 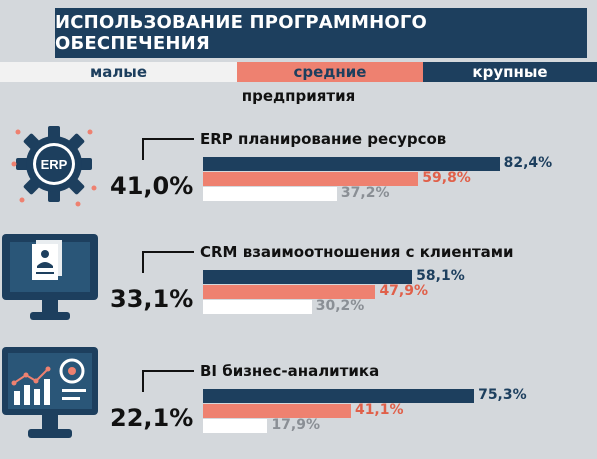 I want to click on group-label: CRM взаимоотношения с клиентами, so click(x=357, y=252).